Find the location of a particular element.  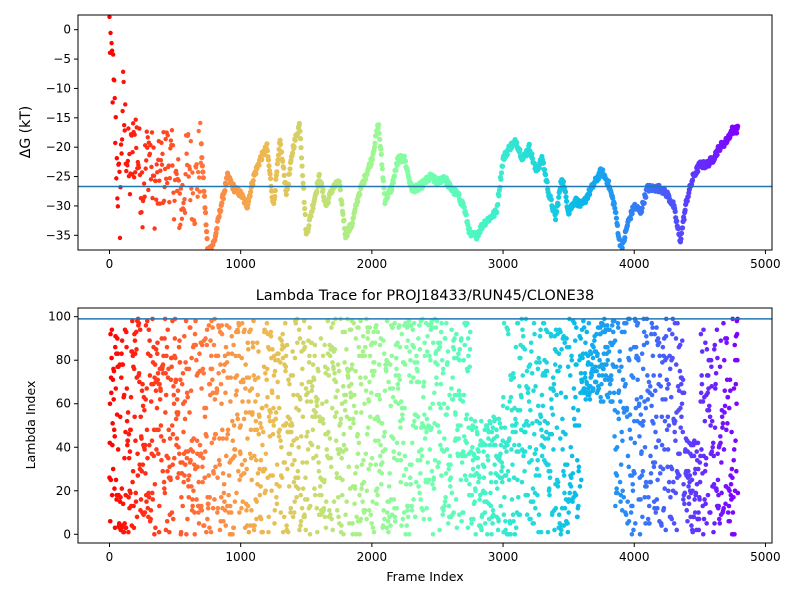

y-tick-label: 80 is located at coordinates (63, 360).